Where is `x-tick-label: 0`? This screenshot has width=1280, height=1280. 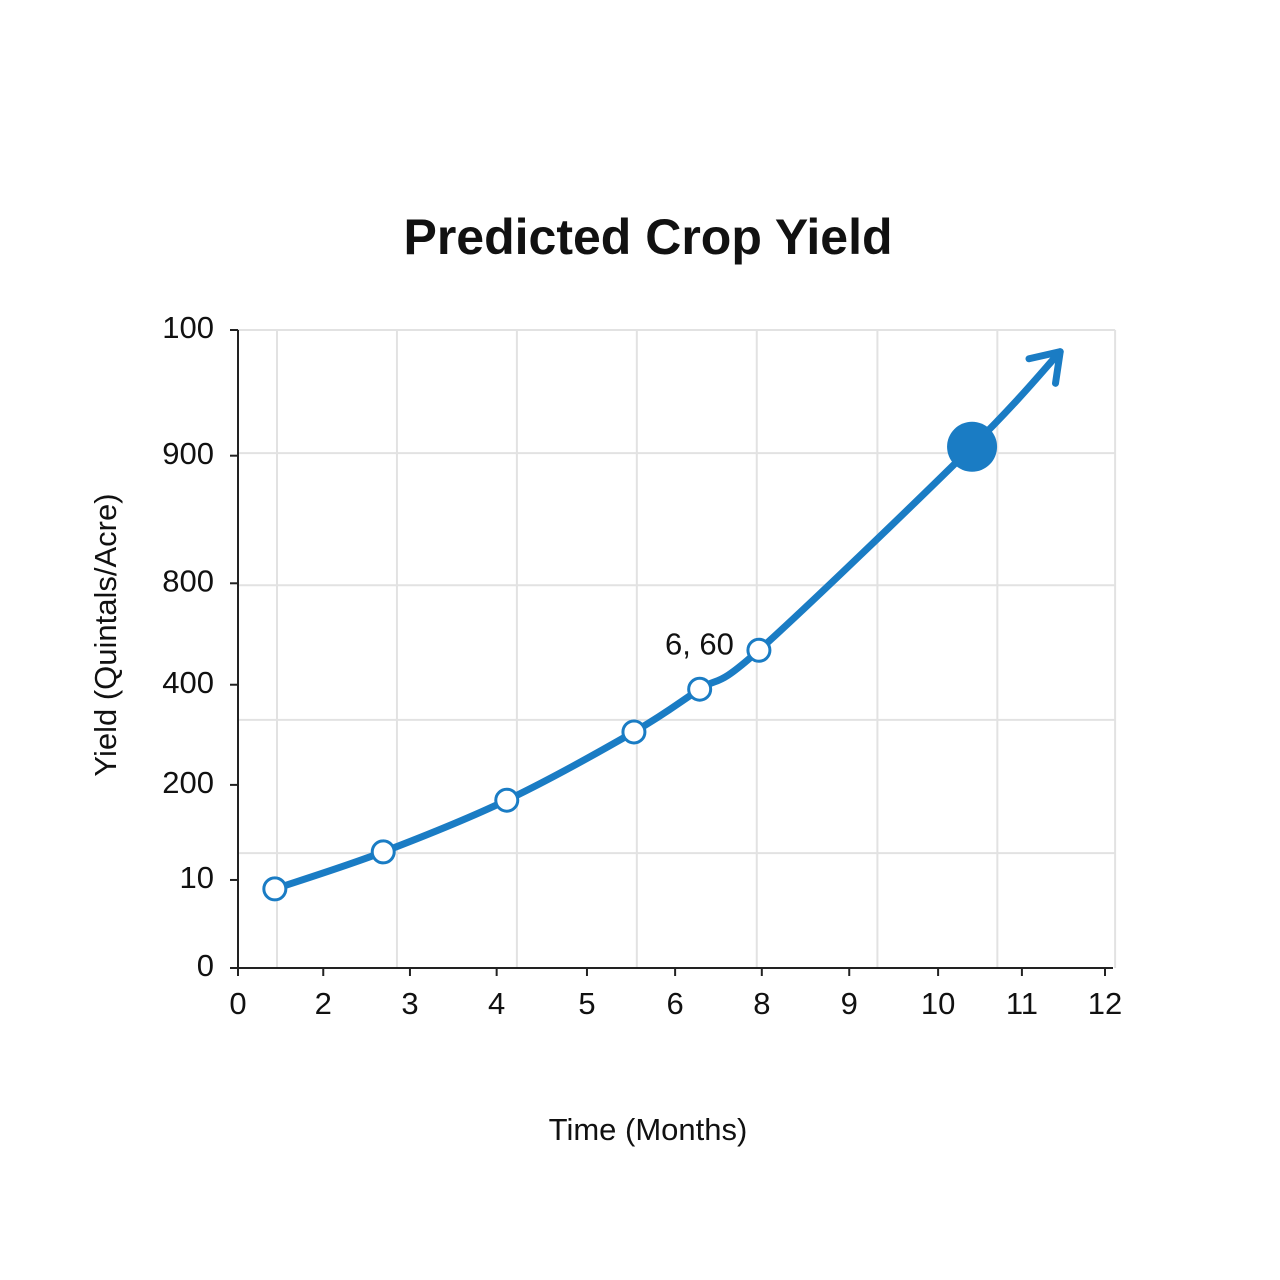
x-tick-label: 0 is located at coordinates (237, 1003).